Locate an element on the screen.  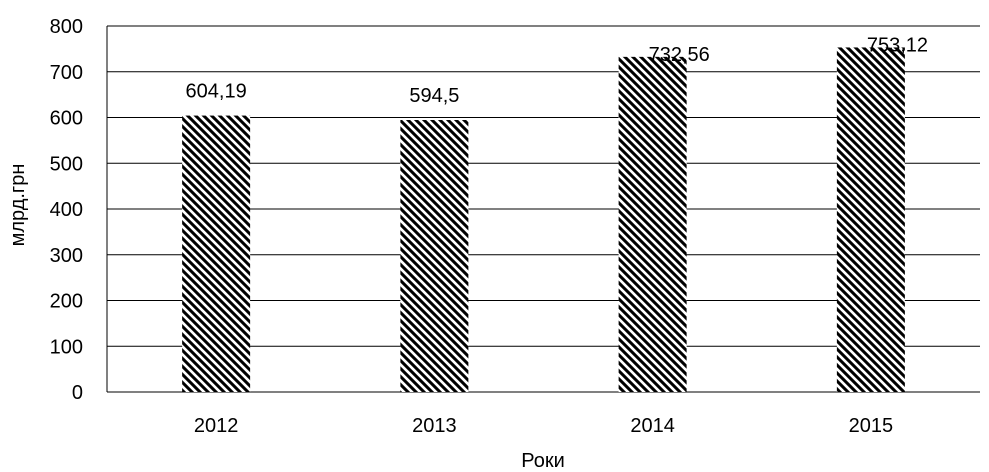
x-tick-labels: 2012 2013 2014 2015 is located at coordinates (543, 426).